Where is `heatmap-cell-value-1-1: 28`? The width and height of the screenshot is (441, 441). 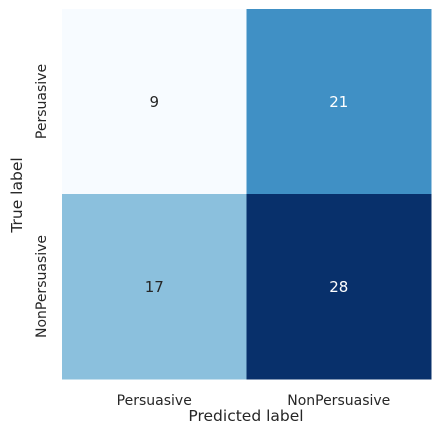 heatmap-cell-value-1-1: 28 is located at coordinates (338, 287).